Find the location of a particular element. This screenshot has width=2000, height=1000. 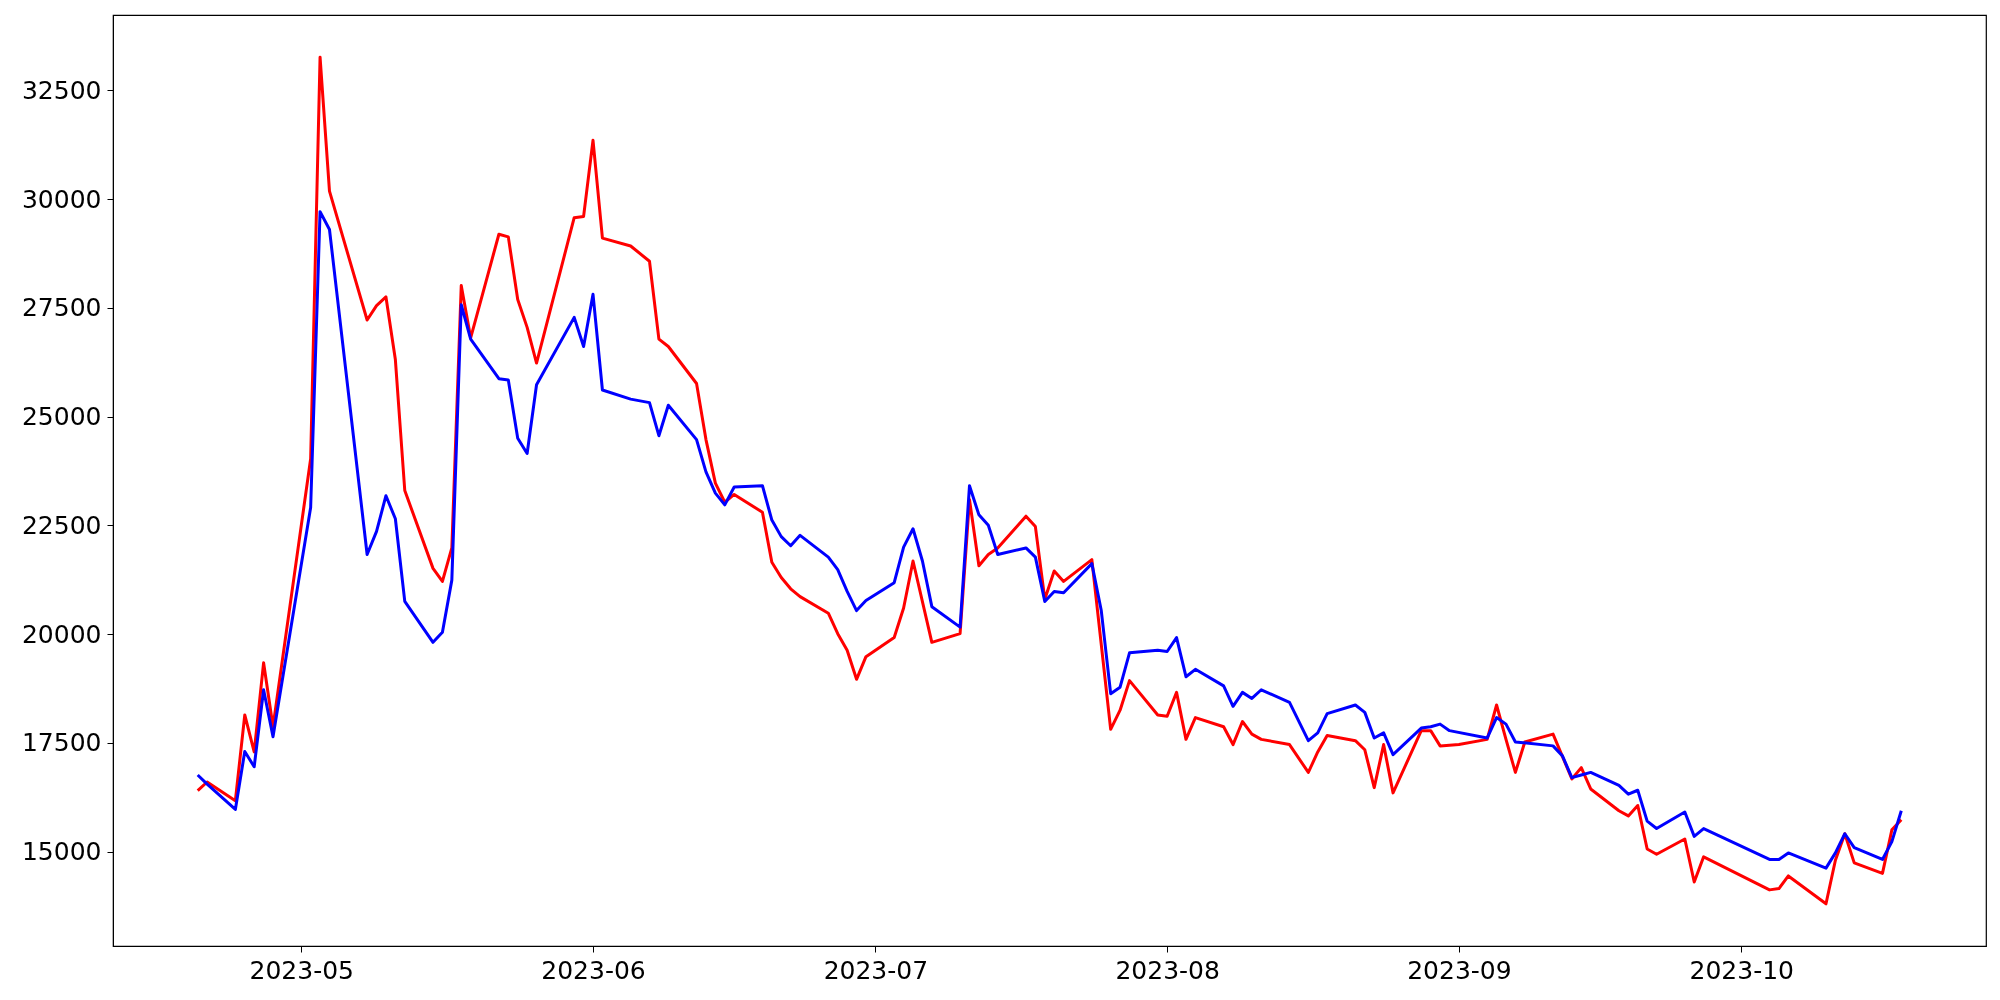

y-tick-label: 25000 is located at coordinates (61, 417).